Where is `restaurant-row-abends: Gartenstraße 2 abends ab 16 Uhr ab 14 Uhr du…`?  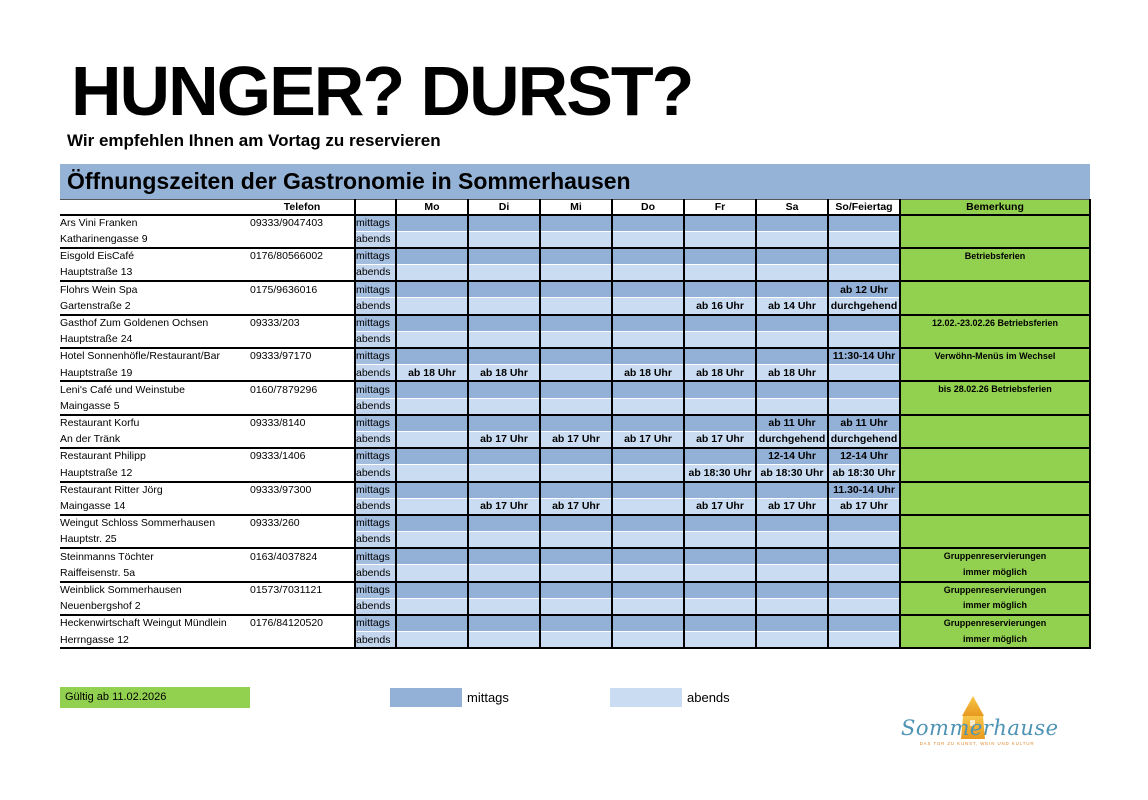
restaurant-row-abends: Gartenstraße 2 abends ab 16 Uhr ab 14 Uhr du… is located at coordinates (575, 306).